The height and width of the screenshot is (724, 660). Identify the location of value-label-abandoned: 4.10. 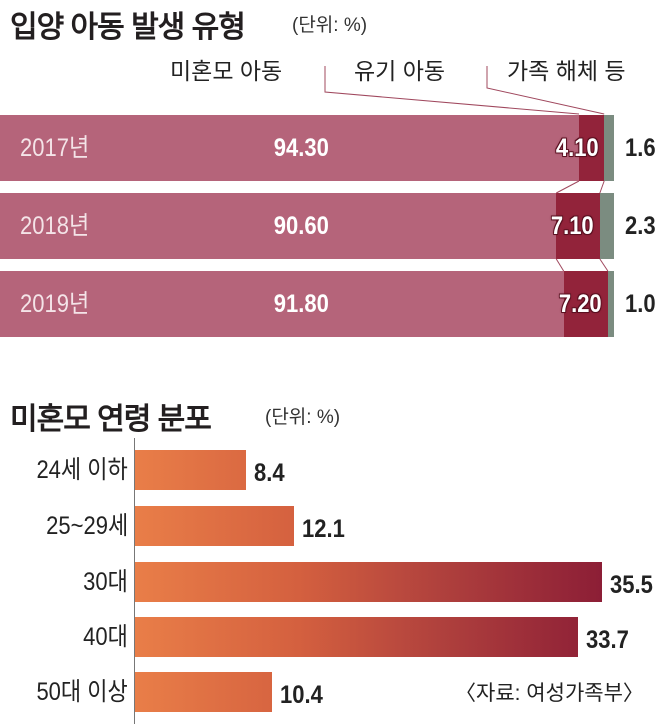
(577, 148).